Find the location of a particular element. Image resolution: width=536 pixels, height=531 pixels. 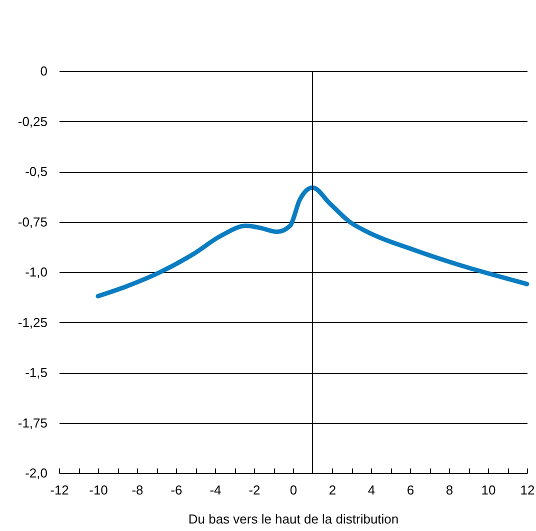

x-axis-title: Du bas vers le haut de la distribution is located at coordinates (293, 519).